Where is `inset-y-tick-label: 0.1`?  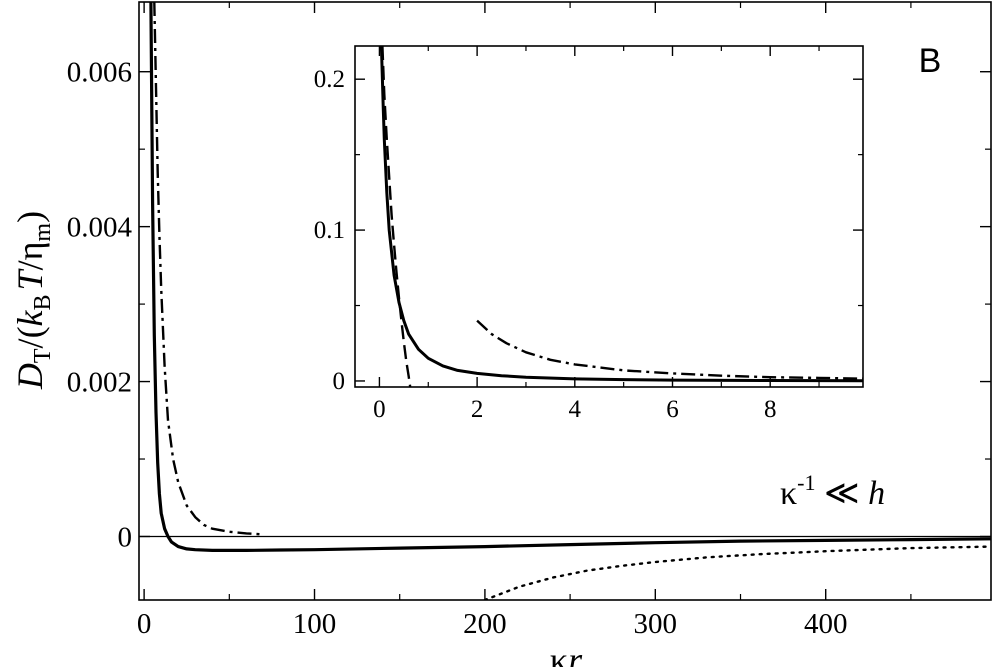
inset-y-tick-label: 0.1 is located at coordinates (329, 230).